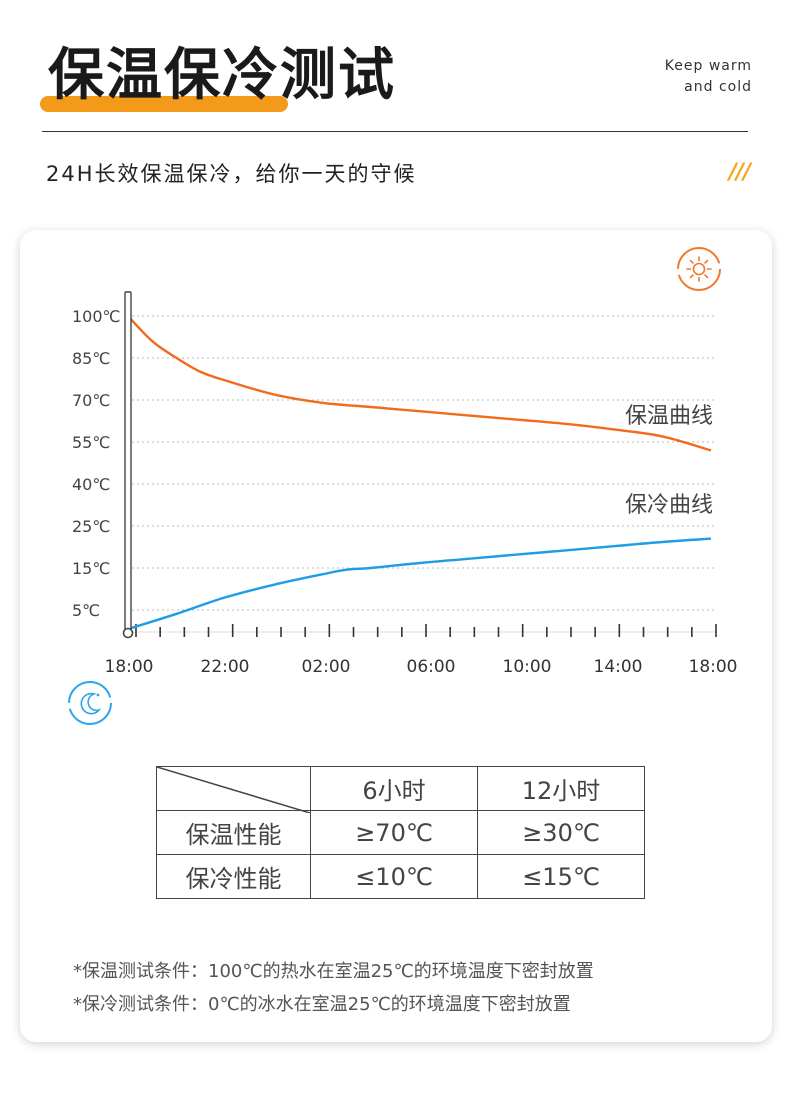  I want to click on moon-icon-star, so click(98, 695).